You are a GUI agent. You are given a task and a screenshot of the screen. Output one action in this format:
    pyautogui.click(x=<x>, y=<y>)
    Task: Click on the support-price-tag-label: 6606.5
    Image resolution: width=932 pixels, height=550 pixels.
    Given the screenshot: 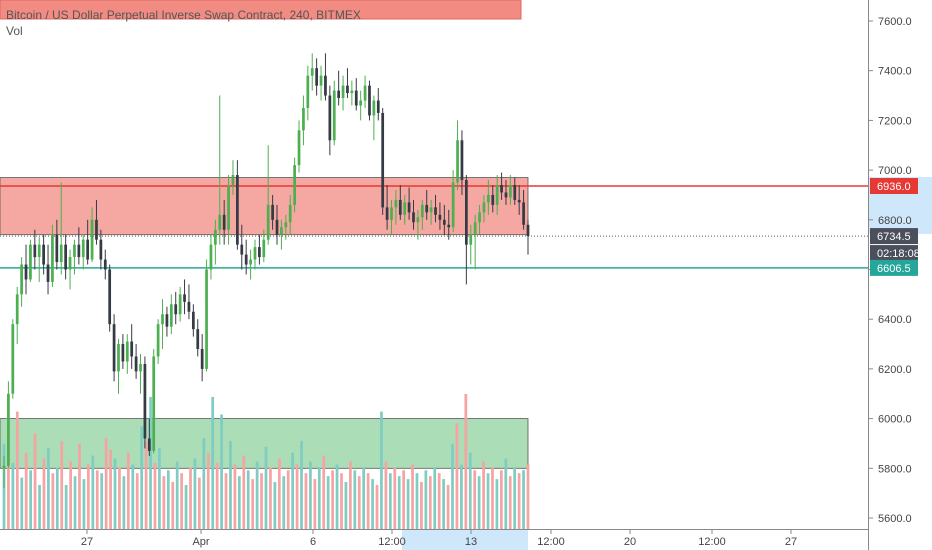 What is the action you would take?
    pyautogui.click(x=894, y=269)
    